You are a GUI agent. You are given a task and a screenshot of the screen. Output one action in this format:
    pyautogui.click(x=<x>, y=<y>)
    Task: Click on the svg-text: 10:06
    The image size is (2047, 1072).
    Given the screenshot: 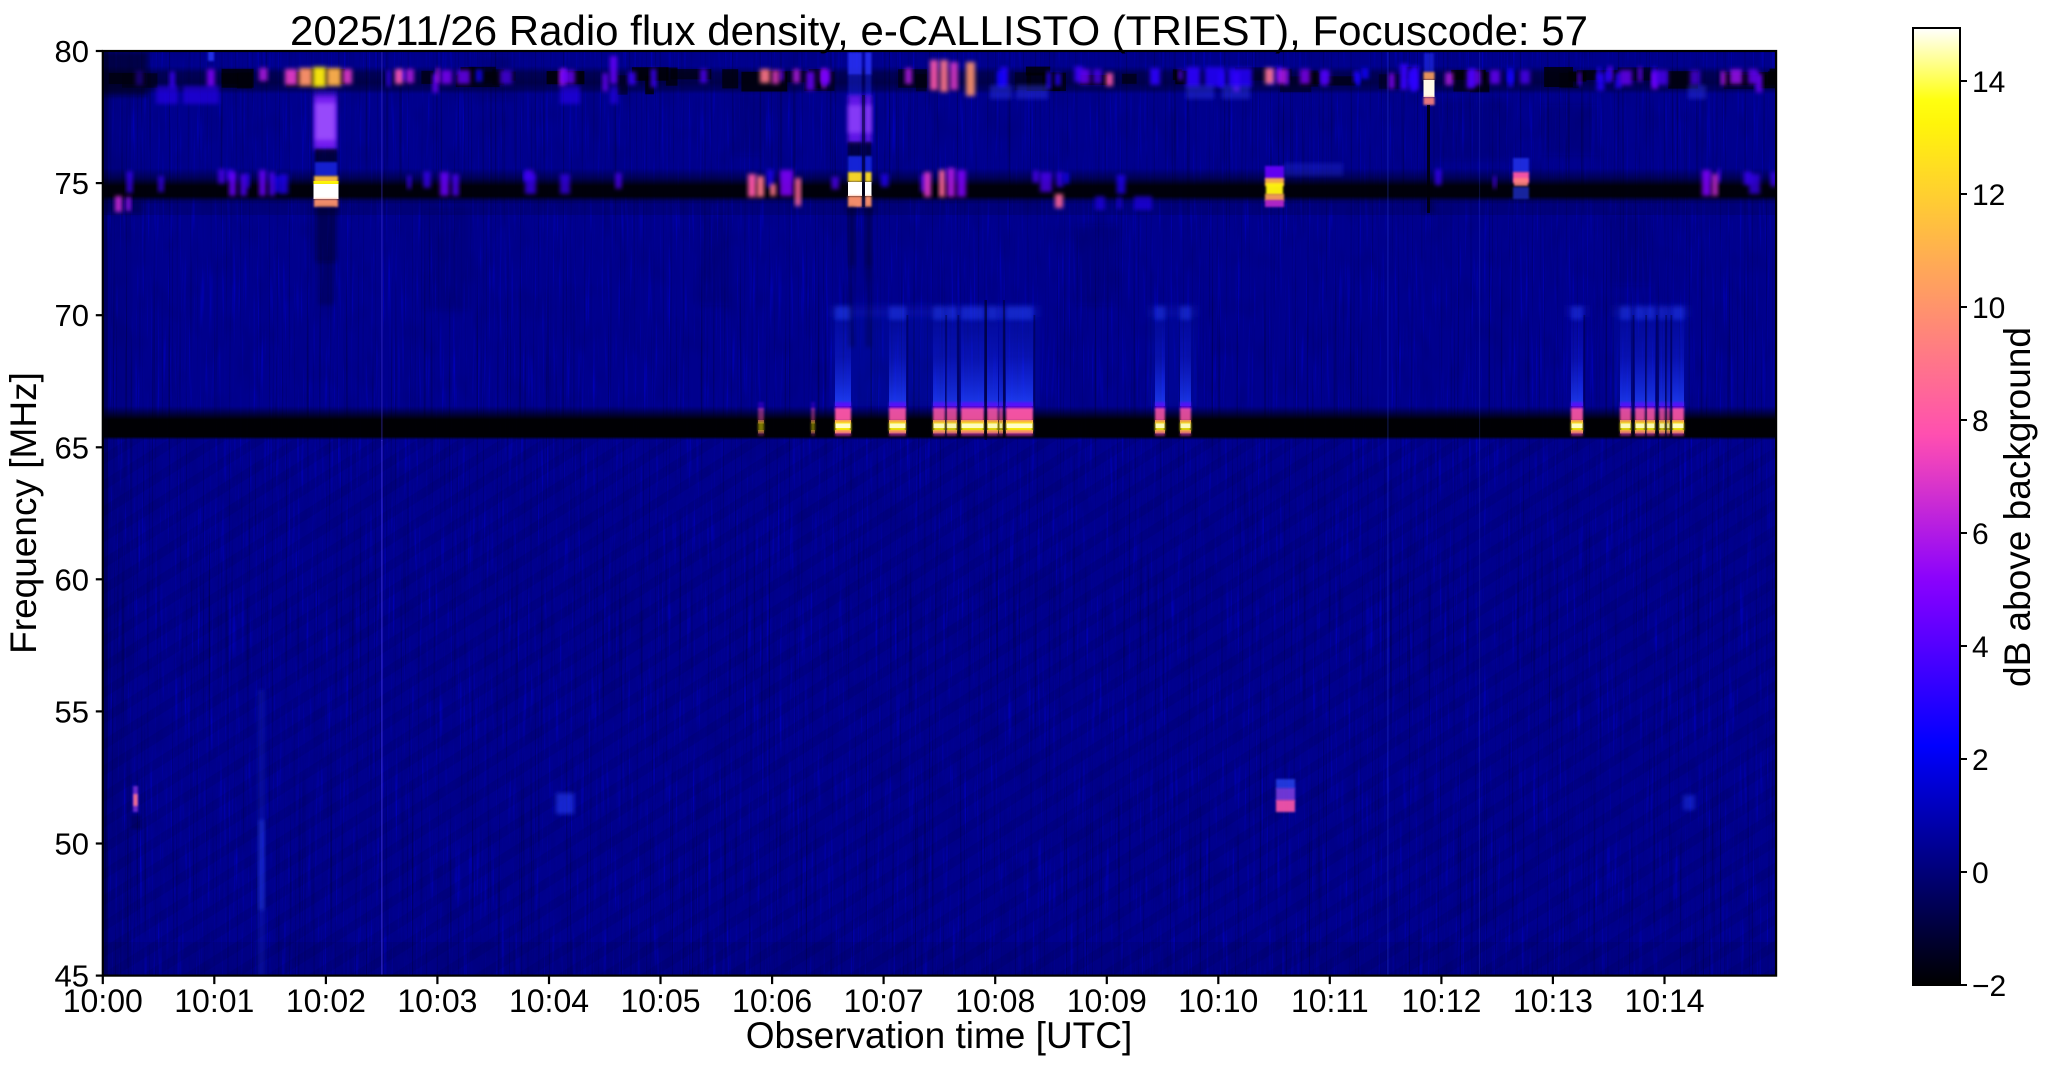 What is the action you would take?
    pyautogui.click(x=772, y=1001)
    